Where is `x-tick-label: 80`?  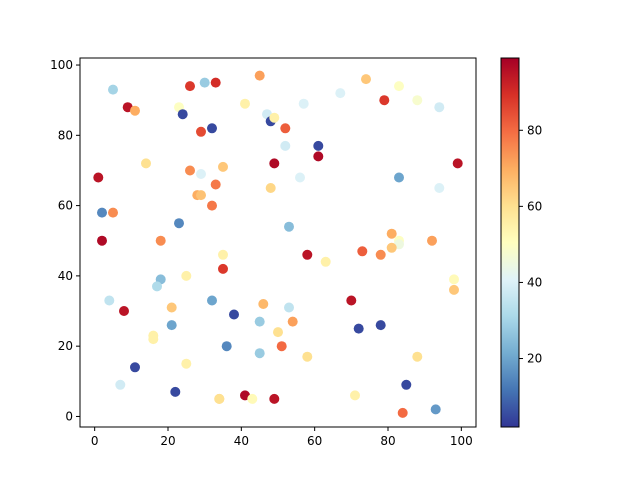
x-tick-label: 80 is located at coordinates (387, 441).